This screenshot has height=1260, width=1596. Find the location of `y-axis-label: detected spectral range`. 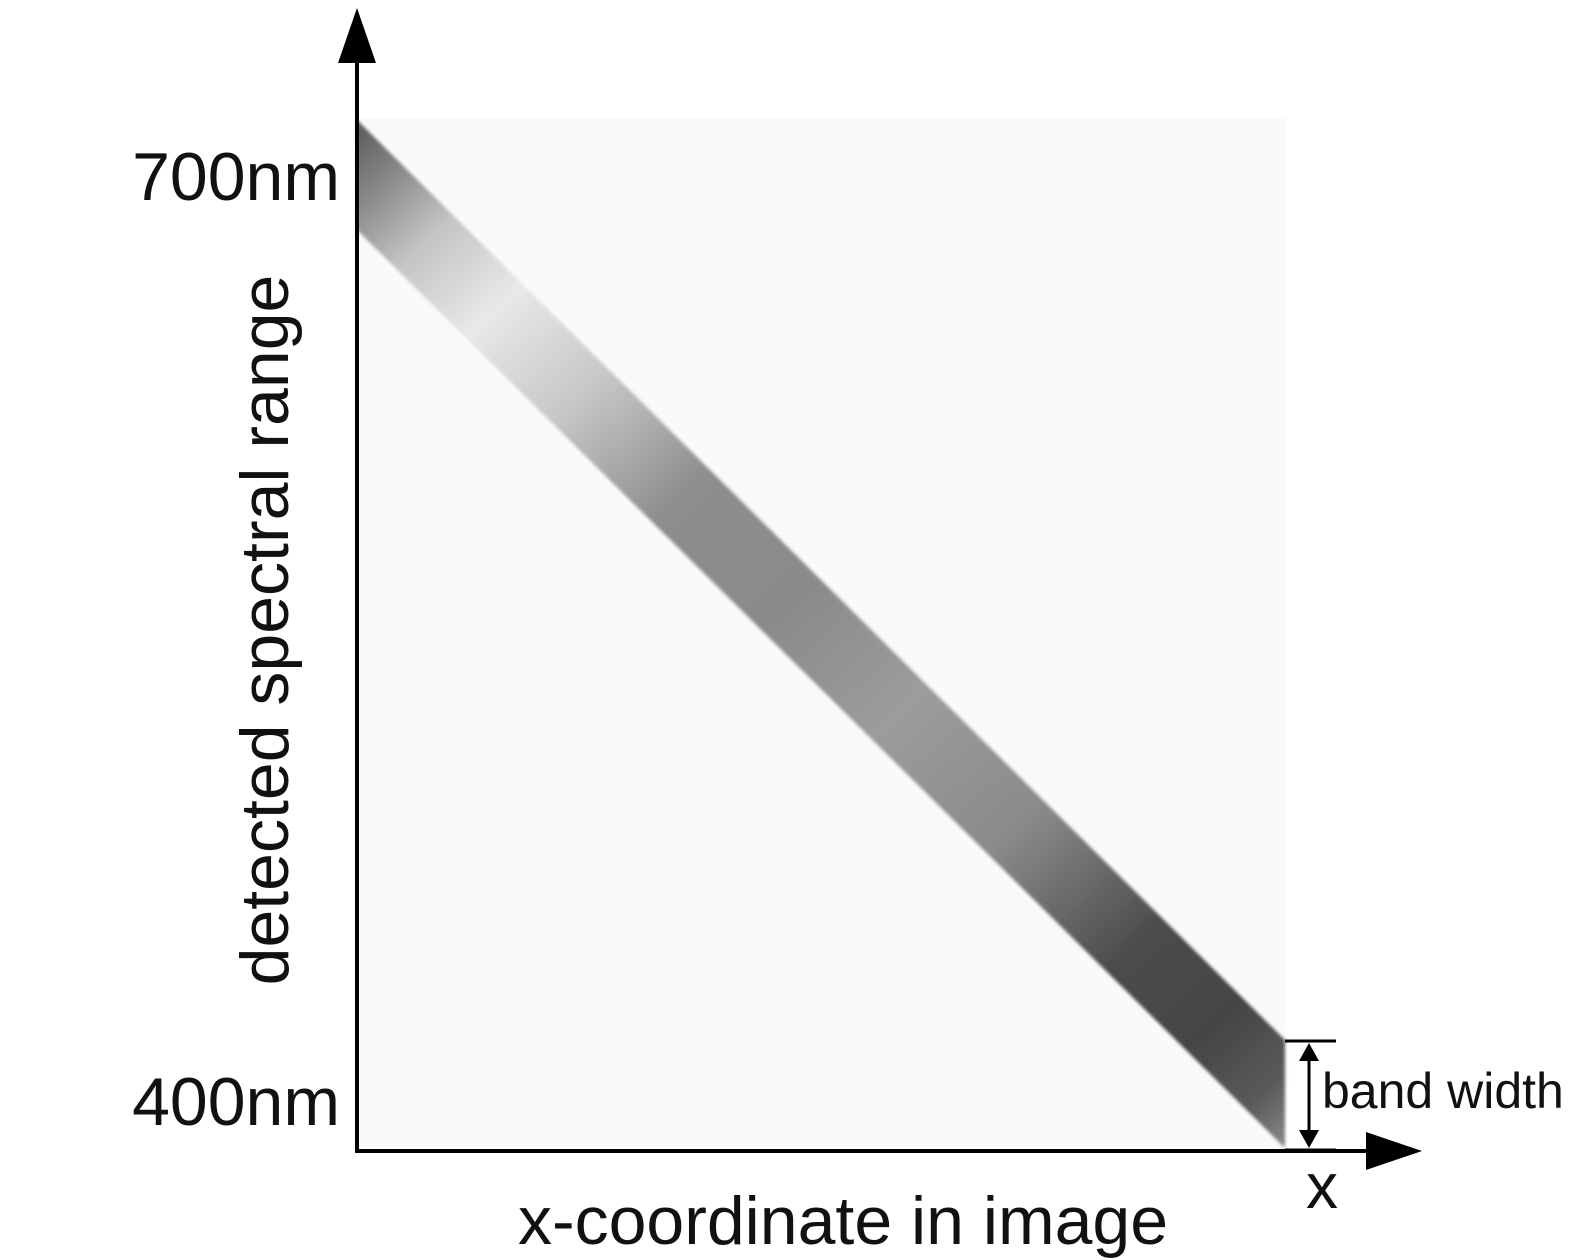

y-axis-label: detected spectral range is located at coordinates (265, 630).